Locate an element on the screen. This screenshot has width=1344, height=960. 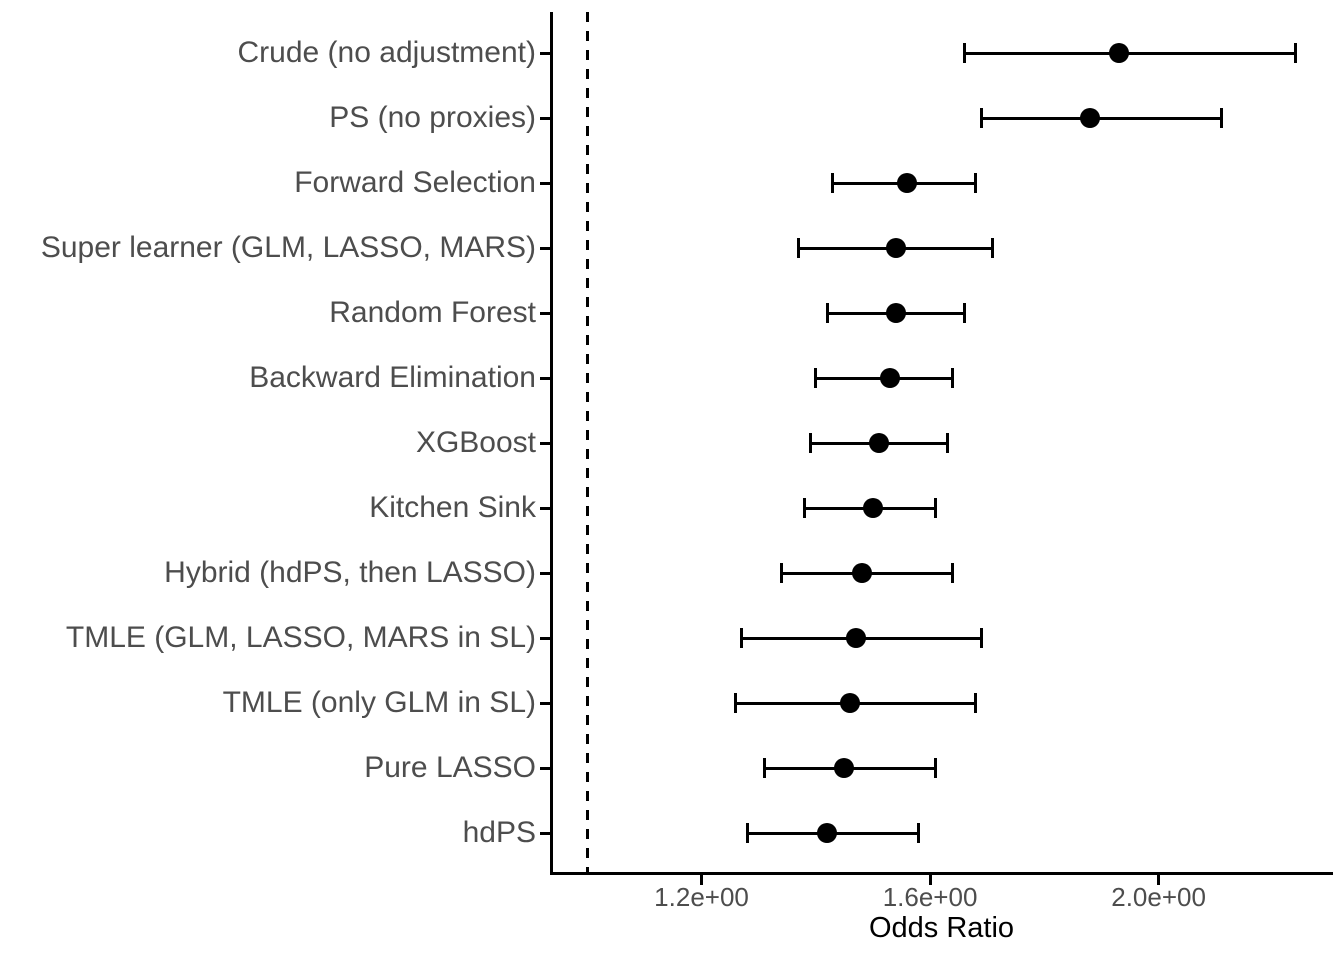
category-label: XGBoost is located at coordinates (475, 442).